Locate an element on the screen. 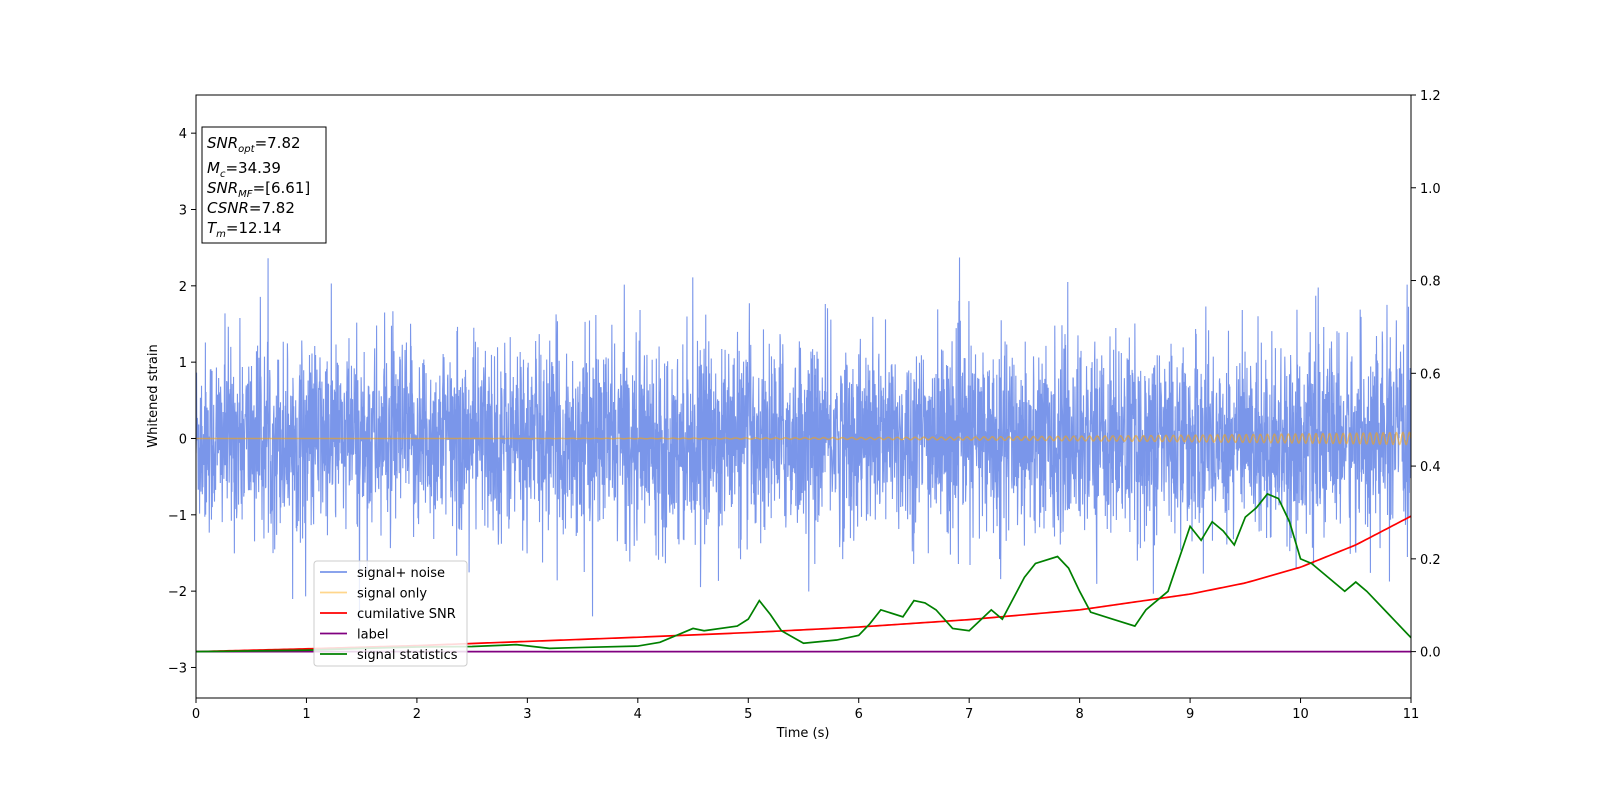  y-right-tick-label: 1.0 is located at coordinates (1430, 189).